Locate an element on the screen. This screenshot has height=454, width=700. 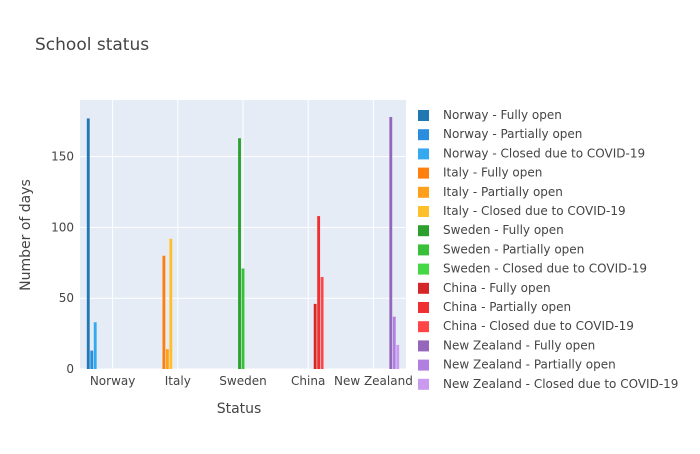
y-tick-label: 0 is located at coordinates (70, 369).